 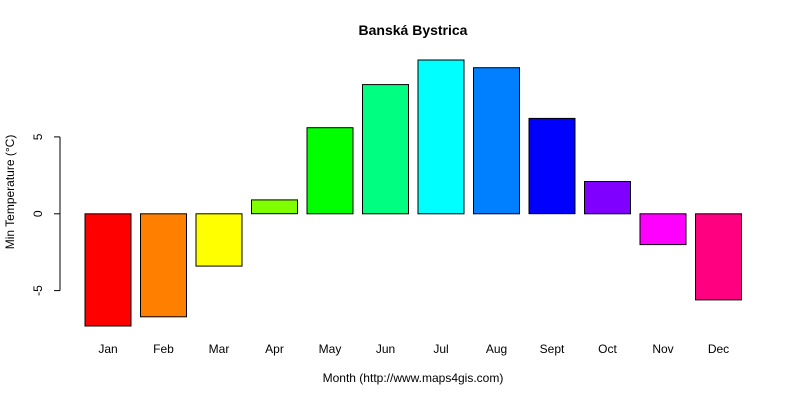 What do you see at coordinates (607, 198) in the screenshot?
I see `bar-oct` at bounding box center [607, 198].